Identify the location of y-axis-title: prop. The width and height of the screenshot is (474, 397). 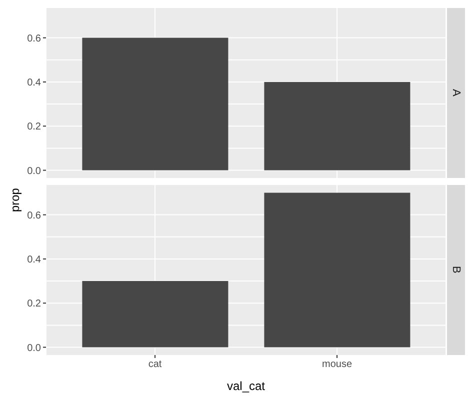
(15, 200).